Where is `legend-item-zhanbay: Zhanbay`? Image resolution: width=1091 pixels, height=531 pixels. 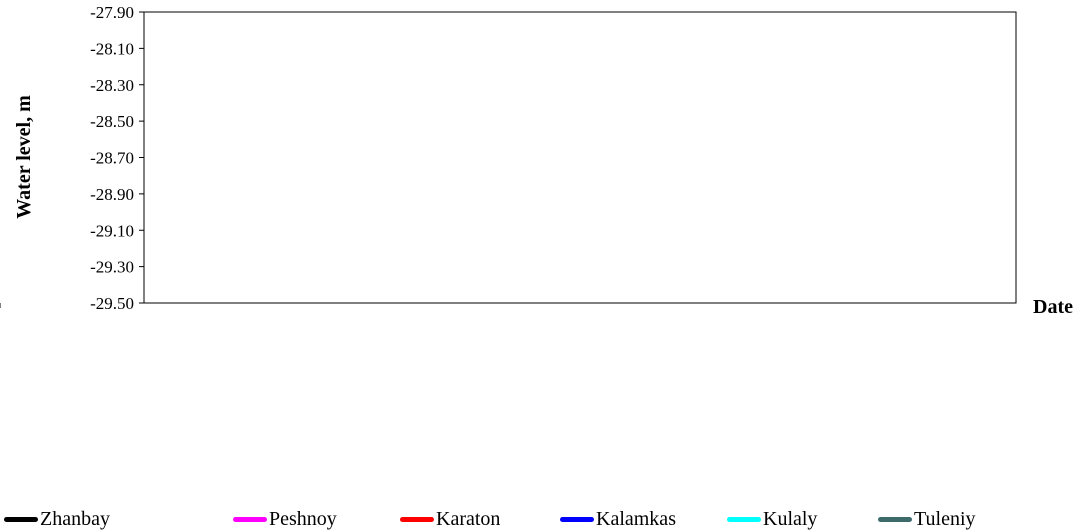
legend-item-zhanbay: Zhanbay is located at coordinates (57, 519).